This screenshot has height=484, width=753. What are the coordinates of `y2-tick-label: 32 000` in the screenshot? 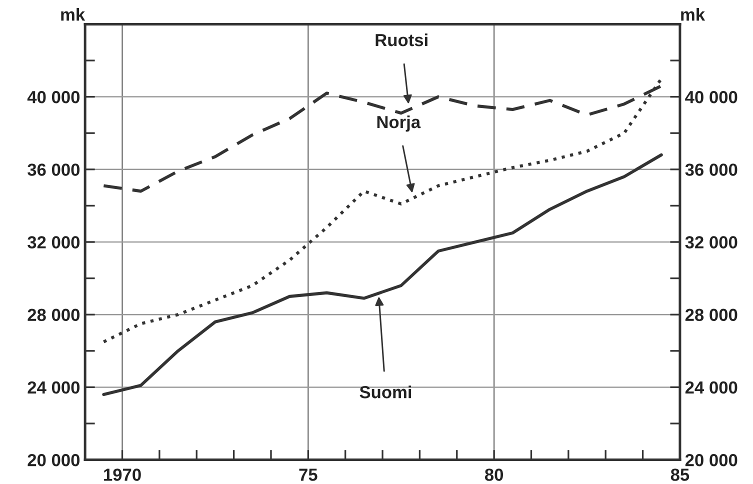 It's located at (711, 242).